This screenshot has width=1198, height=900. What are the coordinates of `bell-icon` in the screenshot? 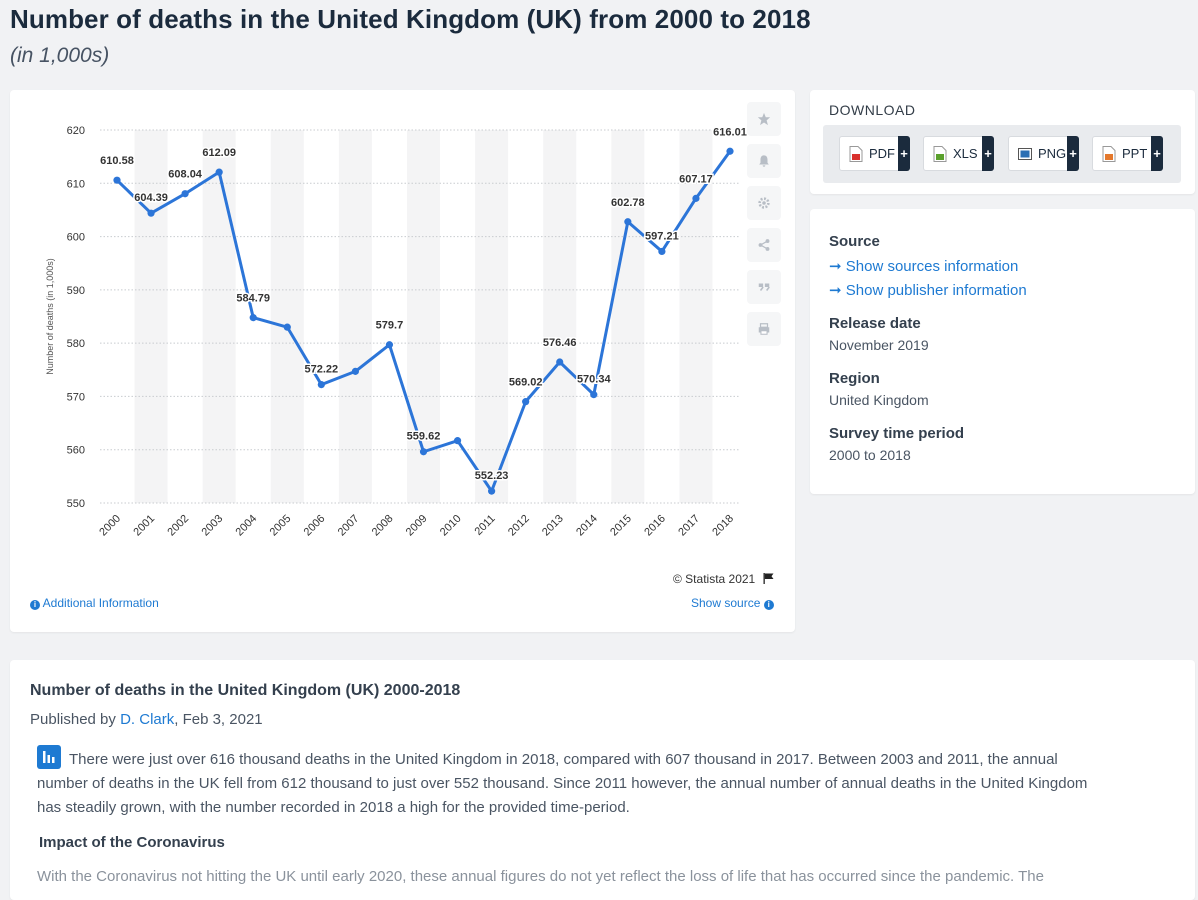 It's located at (764, 161).